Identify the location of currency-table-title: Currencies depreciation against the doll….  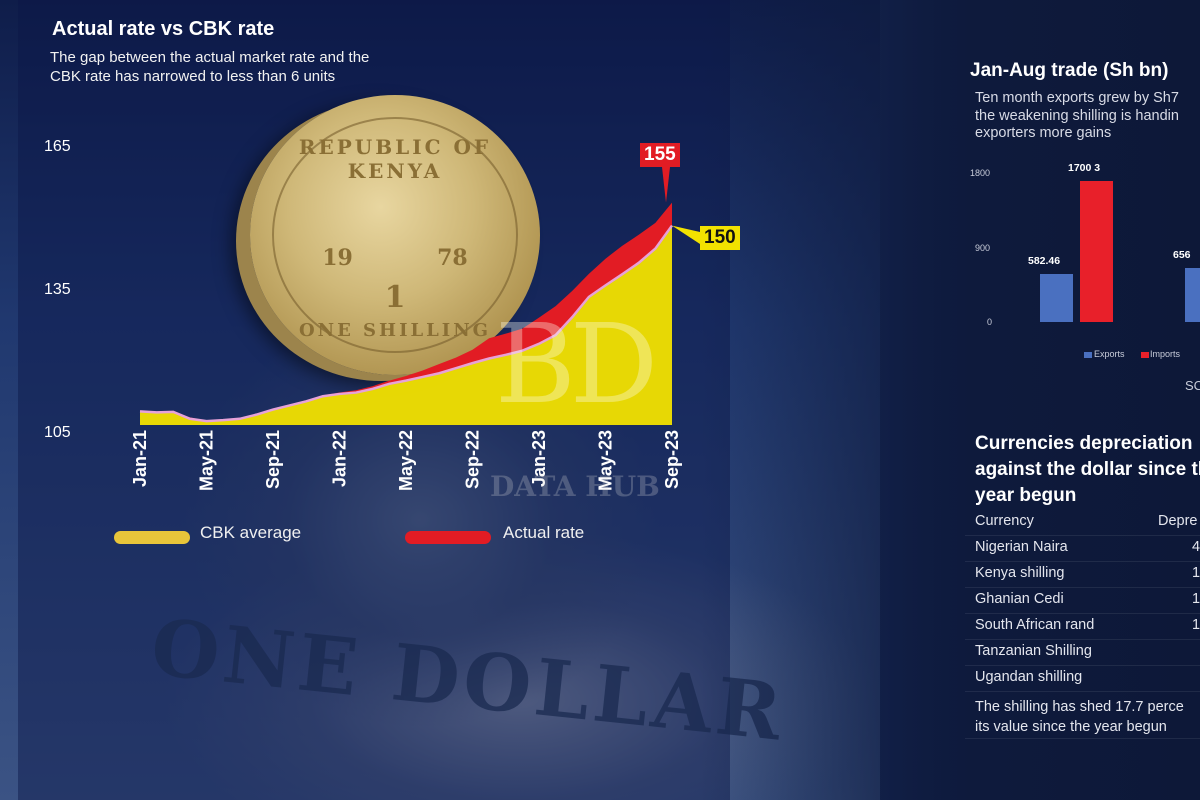
(1087, 469).